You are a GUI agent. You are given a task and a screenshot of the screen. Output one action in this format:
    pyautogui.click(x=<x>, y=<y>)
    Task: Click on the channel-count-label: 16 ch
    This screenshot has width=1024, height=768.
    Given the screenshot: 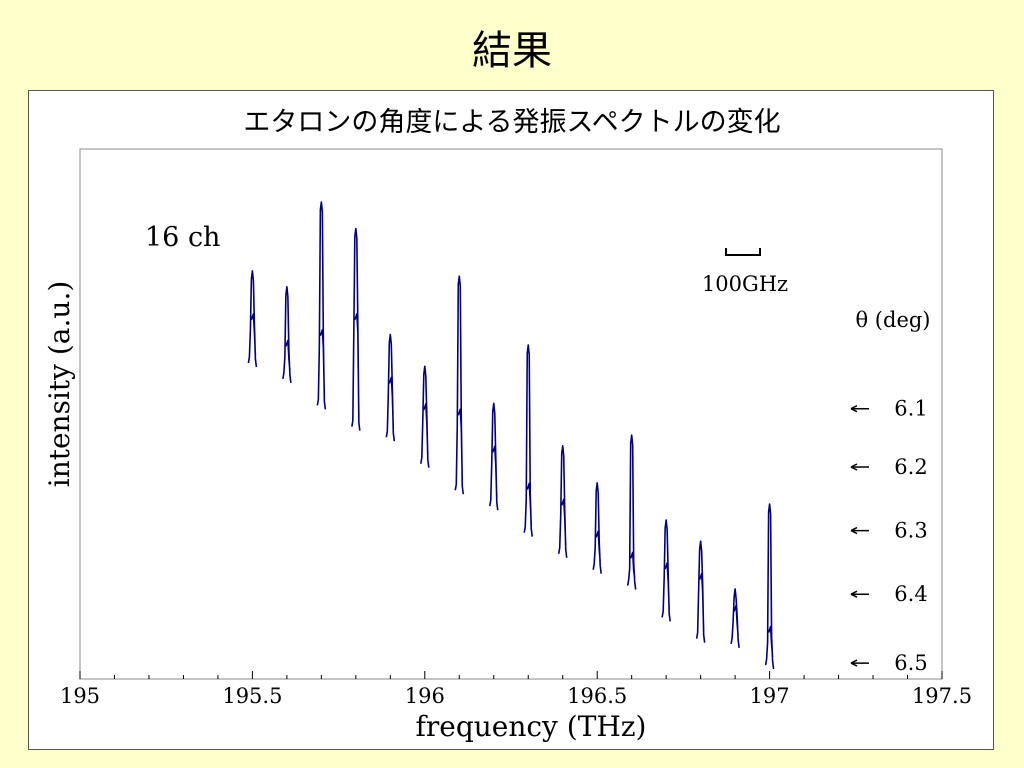 What is the action you would take?
    pyautogui.click(x=182, y=237)
    